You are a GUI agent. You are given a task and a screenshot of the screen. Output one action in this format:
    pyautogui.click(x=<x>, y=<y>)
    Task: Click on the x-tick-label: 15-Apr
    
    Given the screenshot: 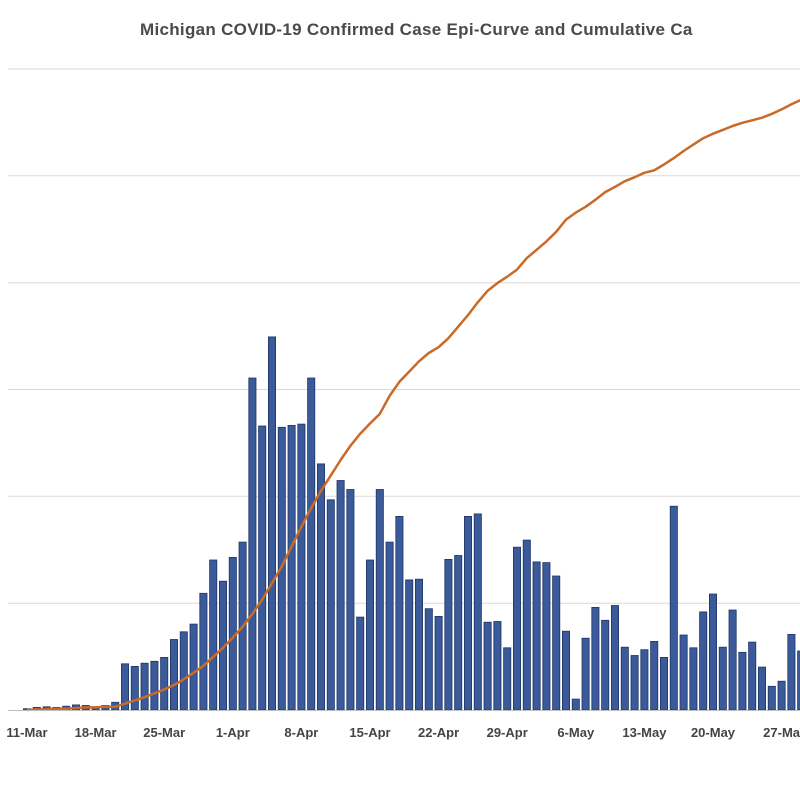 What is the action you would take?
    pyautogui.click(x=369, y=732)
    